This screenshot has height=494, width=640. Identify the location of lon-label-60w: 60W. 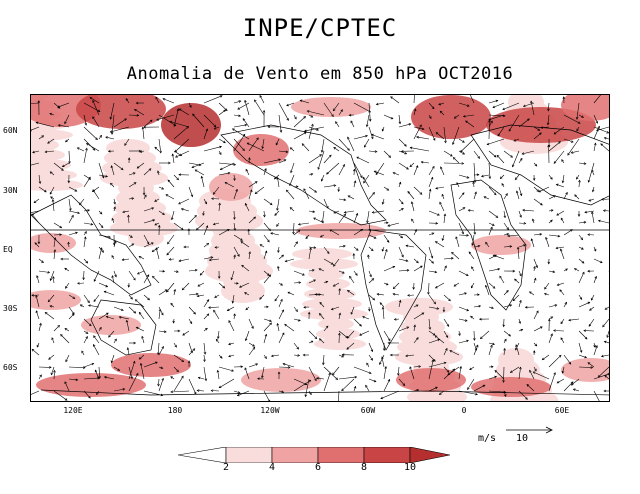
(368, 410).